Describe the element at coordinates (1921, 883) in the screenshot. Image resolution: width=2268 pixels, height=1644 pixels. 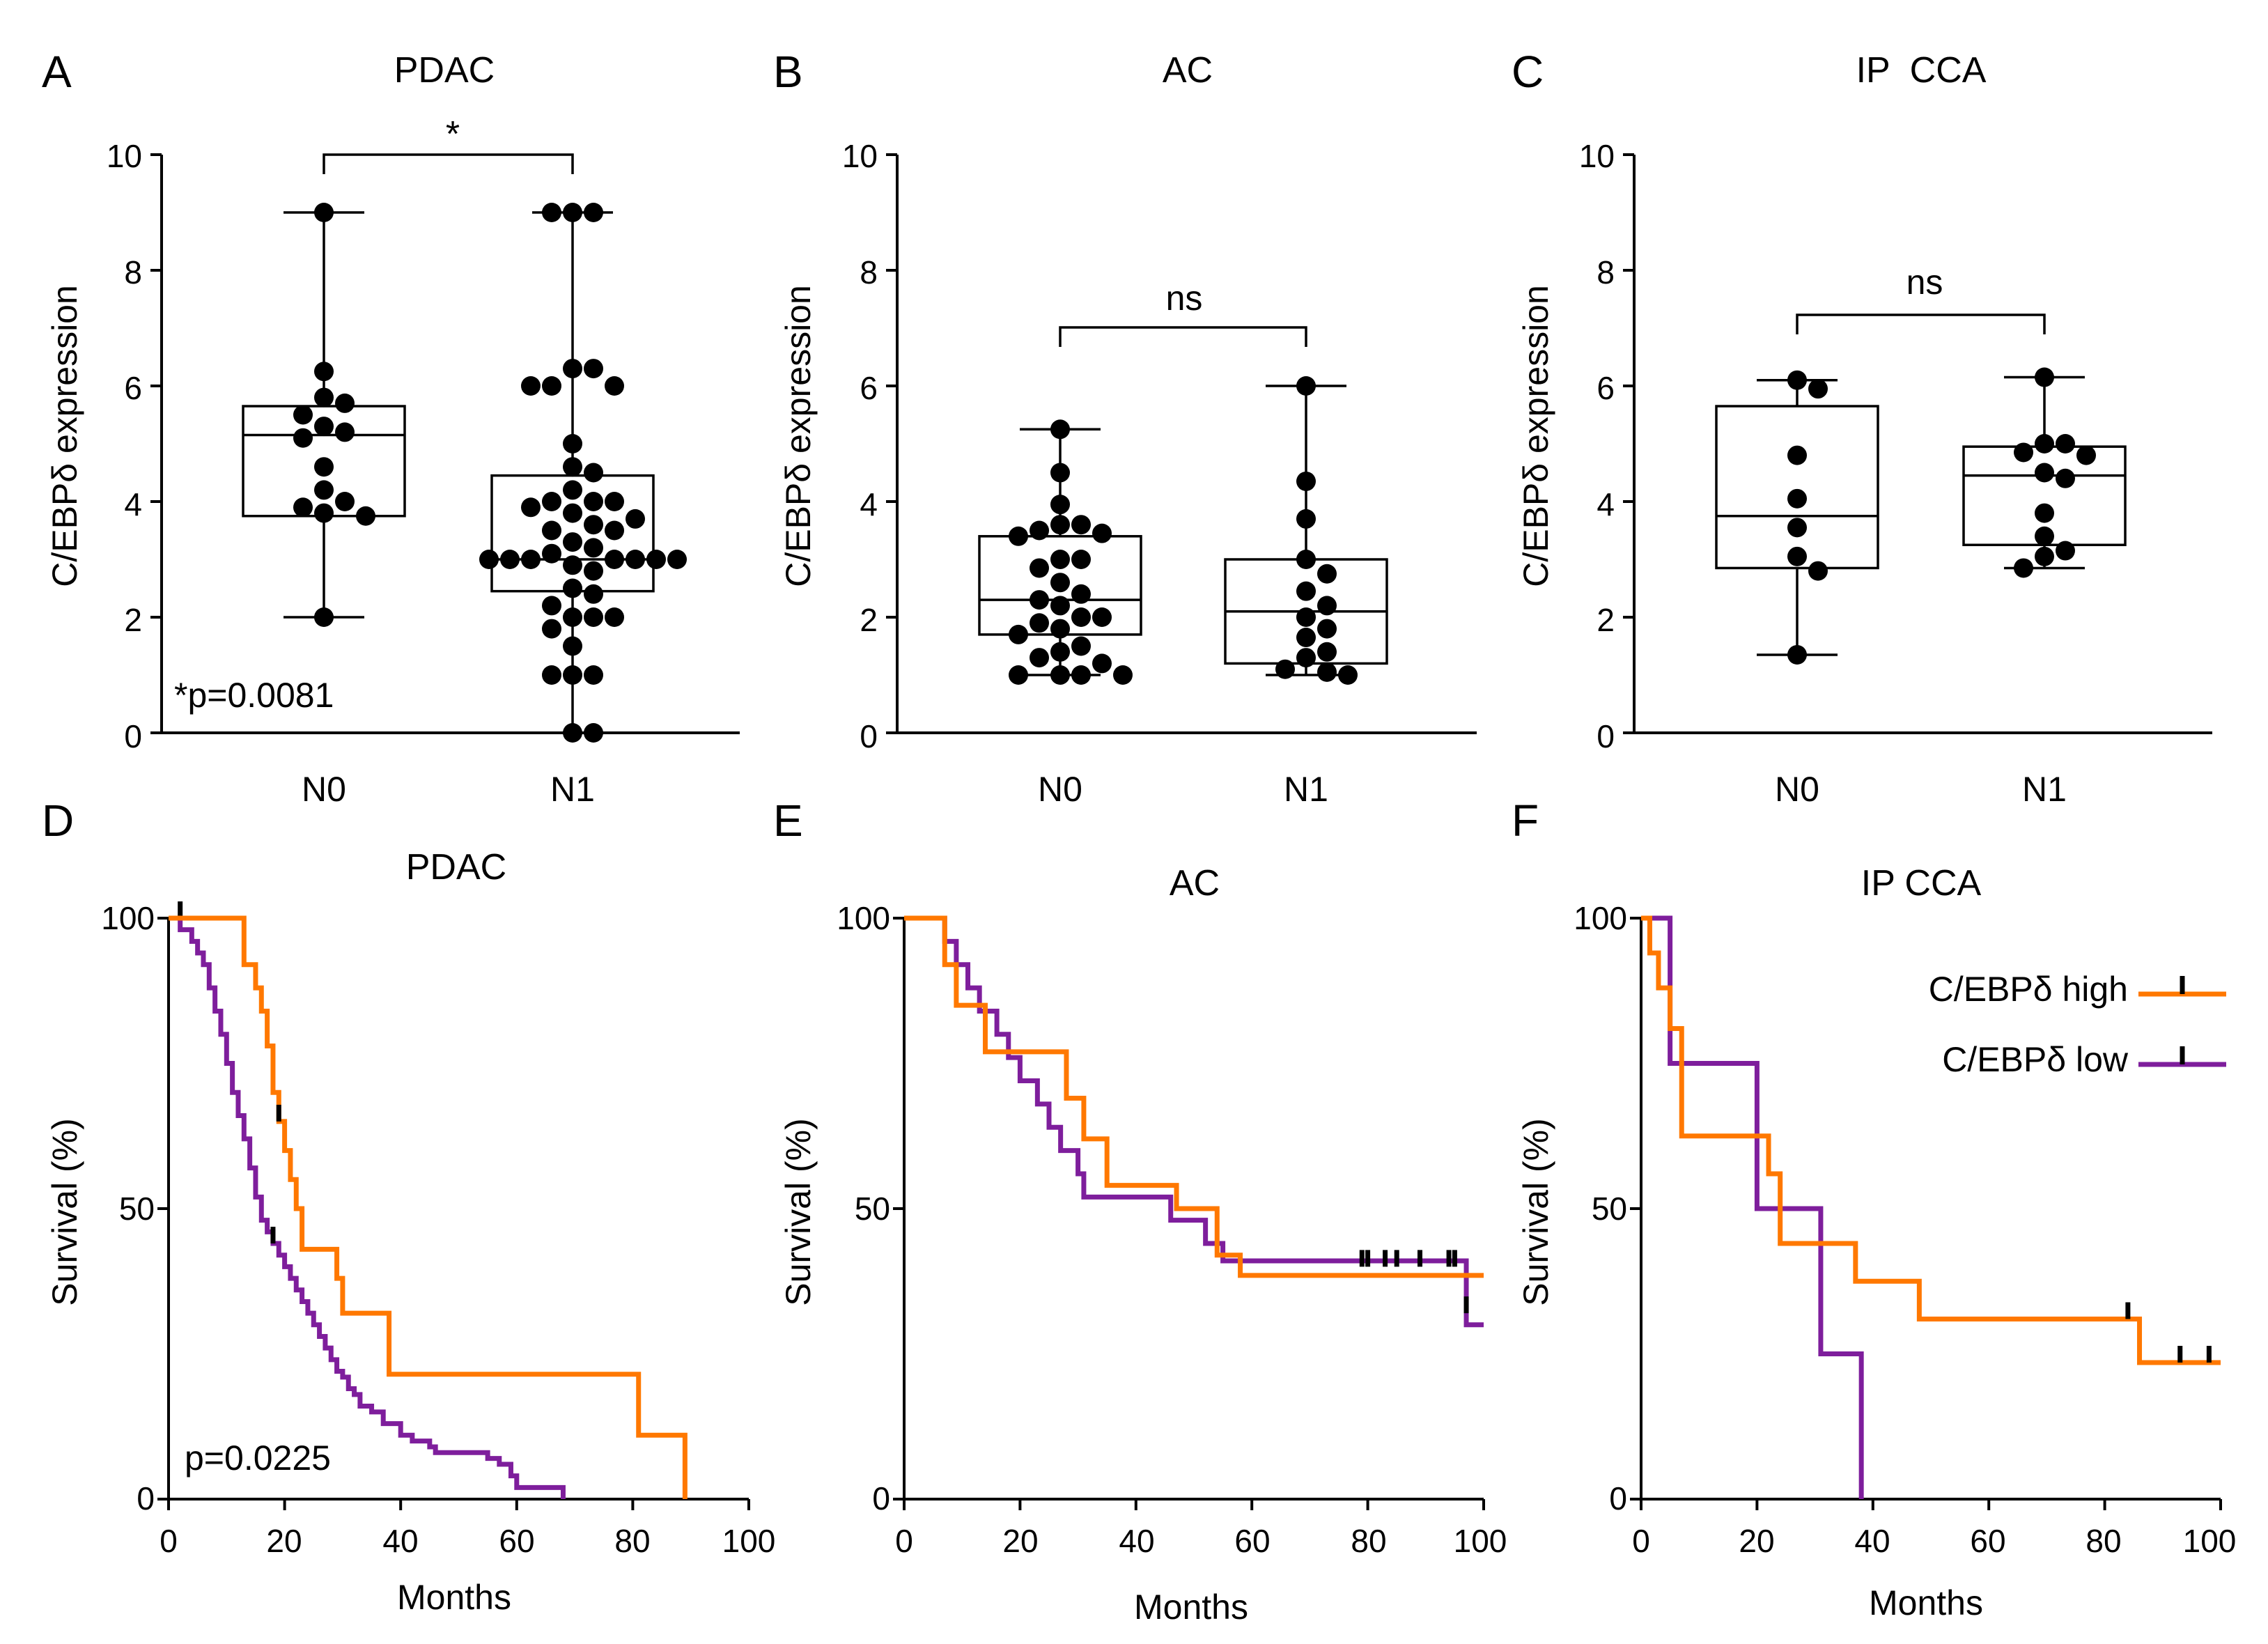
I see `chart-title: IP CCA` at that location.